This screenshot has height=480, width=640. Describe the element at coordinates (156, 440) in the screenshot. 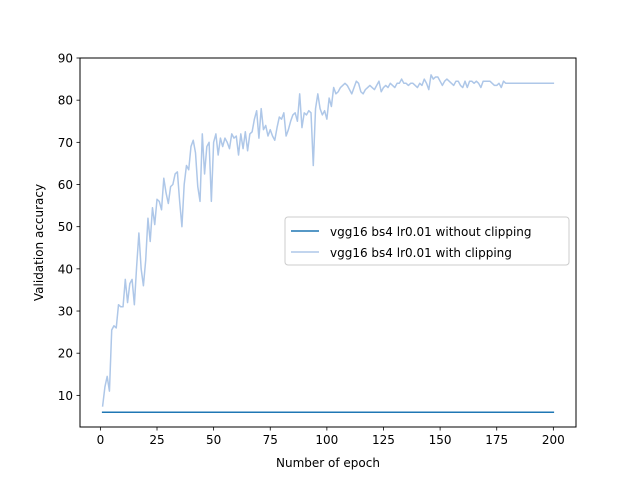

I see `x-tick-label: 25` at that location.